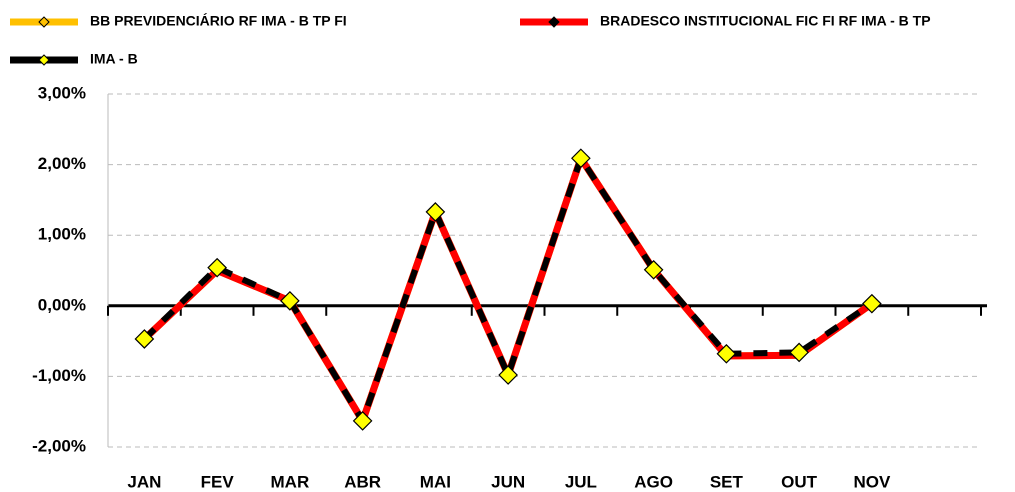  Describe the element at coordinates (218, 21) in the screenshot. I see `legend-label: BB PREVIDENCIÁRIO RF IMA - B TP FI` at that location.